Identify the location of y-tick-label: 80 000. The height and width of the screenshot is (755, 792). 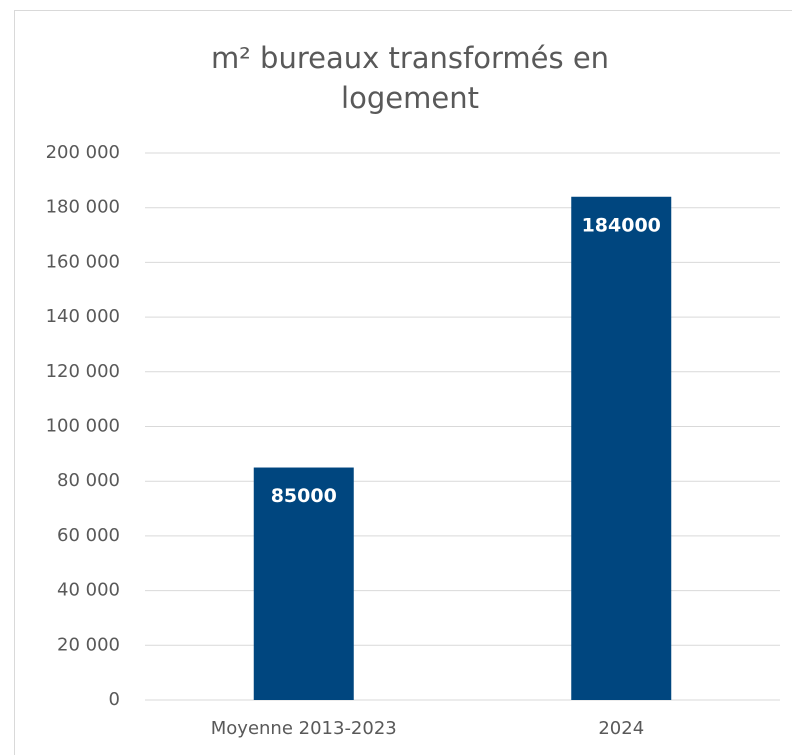
(88, 480).